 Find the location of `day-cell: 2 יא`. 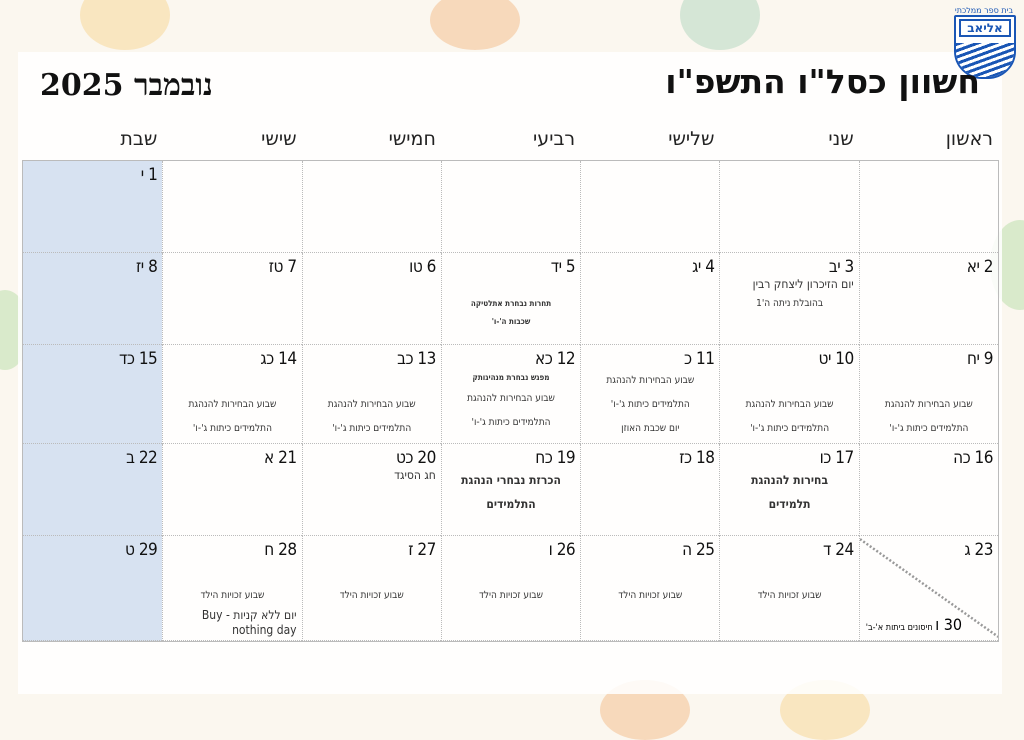

day-cell: 2 יא is located at coordinates (928, 299).